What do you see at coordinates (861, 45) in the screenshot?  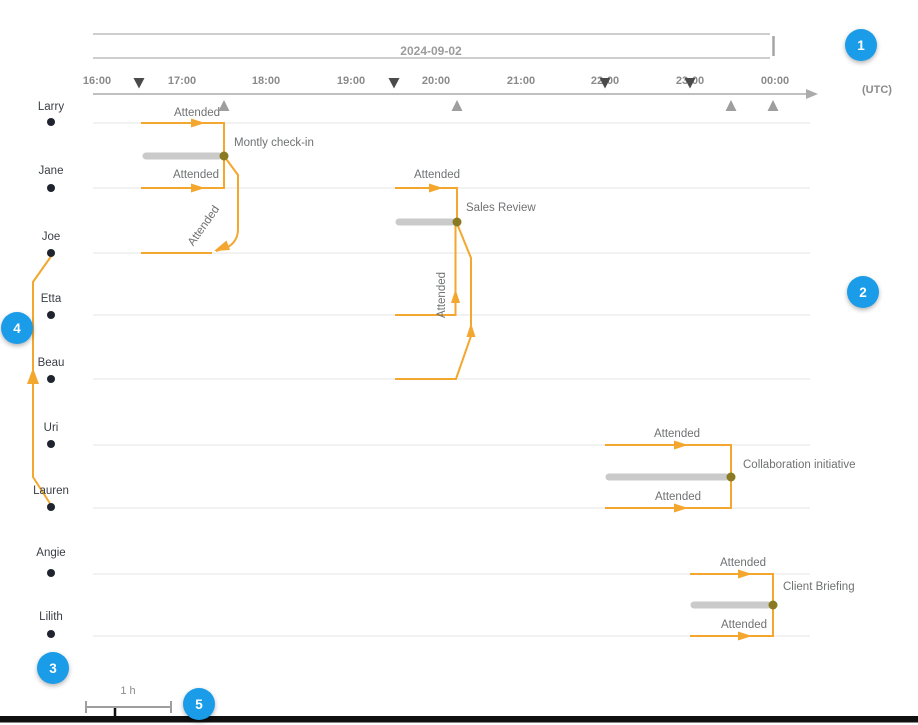 I see `callout-badge-1: 1` at bounding box center [861, 45].